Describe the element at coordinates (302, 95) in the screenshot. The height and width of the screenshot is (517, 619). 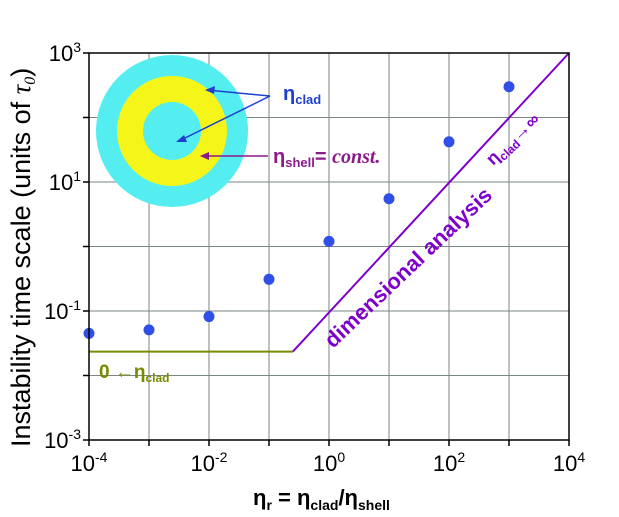
I see `eta-clad-label: ηclad` at that location.